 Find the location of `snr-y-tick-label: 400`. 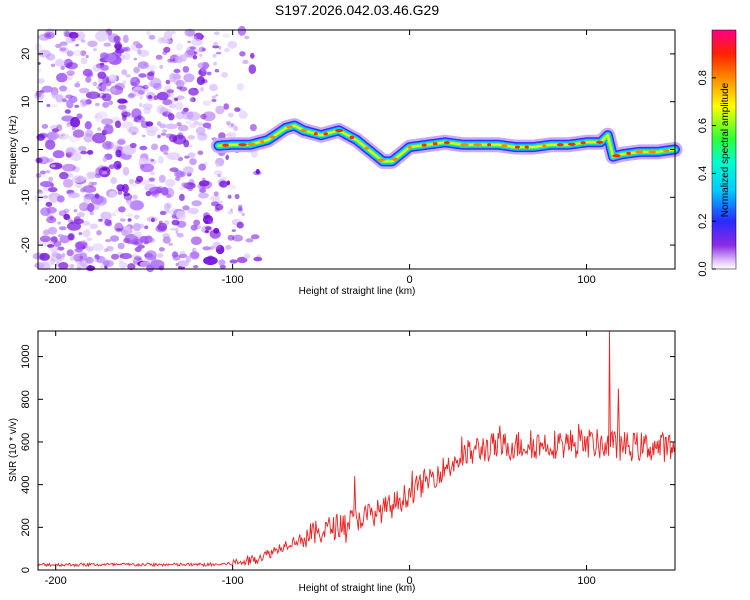

snr-y-tick-label: 400 is located at coordinates (26, 484).